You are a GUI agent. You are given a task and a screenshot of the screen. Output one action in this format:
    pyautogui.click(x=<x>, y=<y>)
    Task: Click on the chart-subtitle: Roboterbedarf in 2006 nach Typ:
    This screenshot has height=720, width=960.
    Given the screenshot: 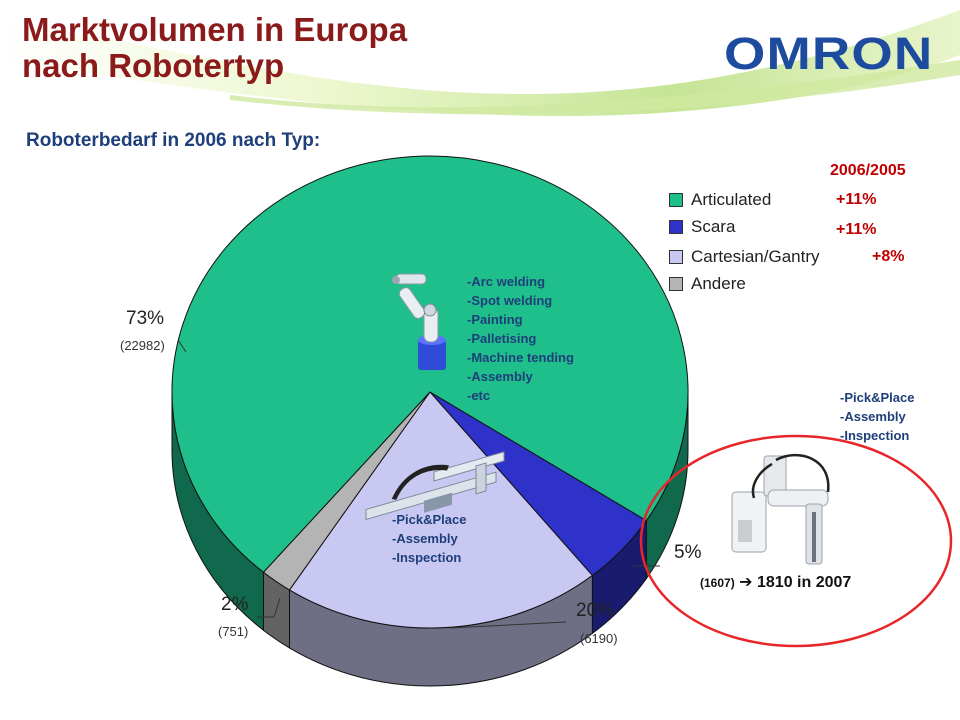 What is the action you would take?
    pyautogui.click(x=173, y=140)
    